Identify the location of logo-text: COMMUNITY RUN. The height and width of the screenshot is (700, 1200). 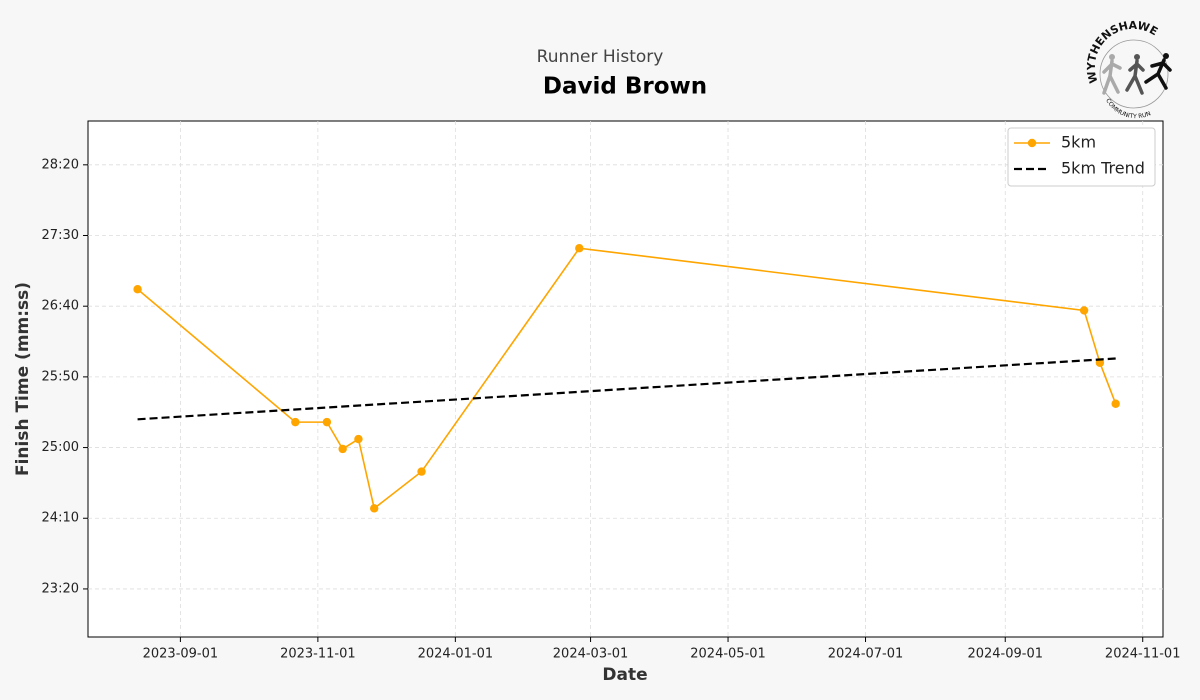
(1128, 108).